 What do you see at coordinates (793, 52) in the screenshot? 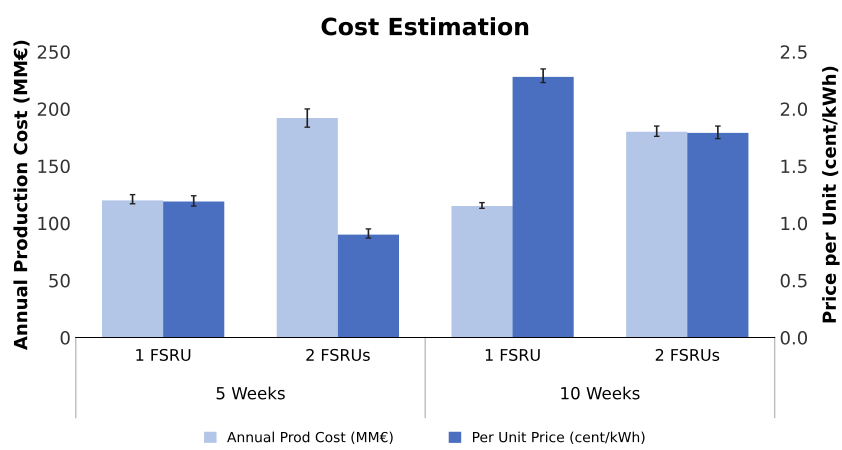
I see `y2-tick-label: 2.5` at bounding box center [793, 52].